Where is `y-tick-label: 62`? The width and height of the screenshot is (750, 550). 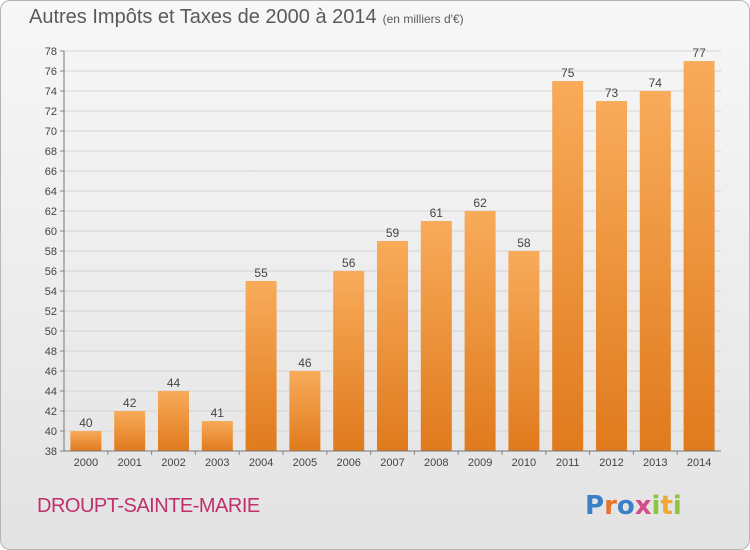 y-tick-label: 62 is located at coordinates (51, 212).